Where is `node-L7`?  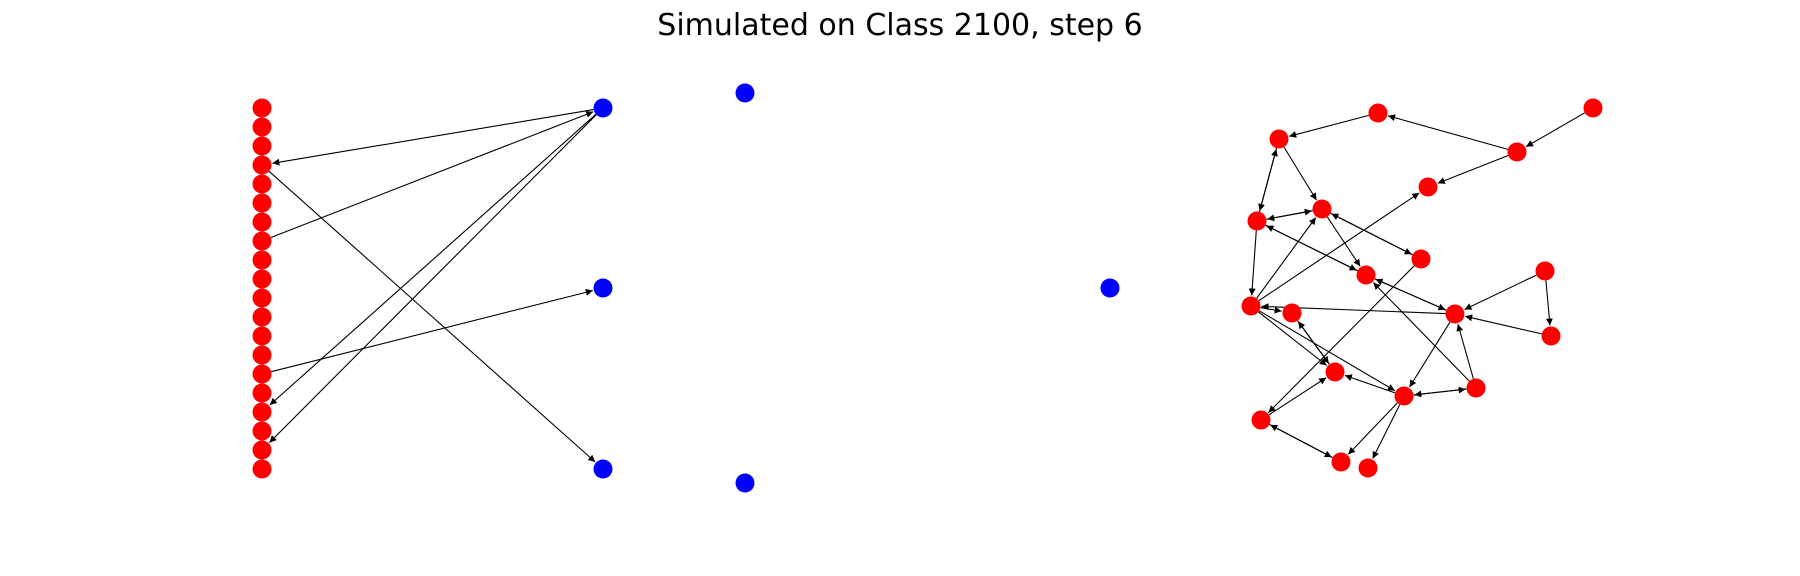 node-L7 is located at coordinates (262, 241).